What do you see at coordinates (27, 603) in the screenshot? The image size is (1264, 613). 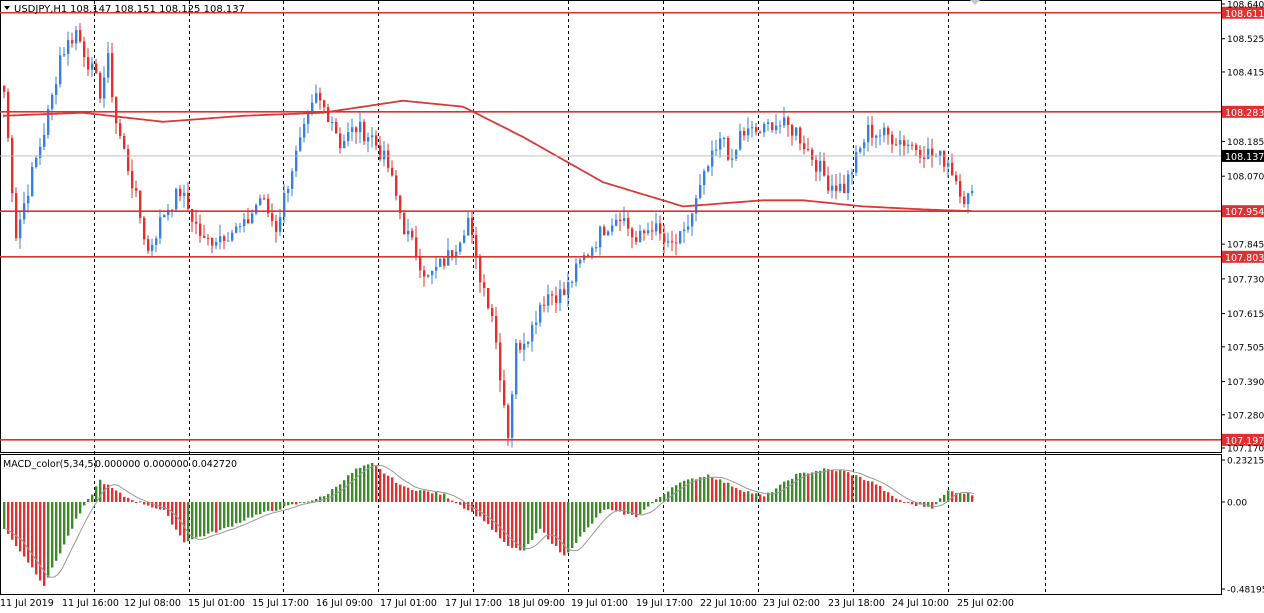 I see `time-tick-label: 11 Jul 2019` at bounding box center [27, 603].